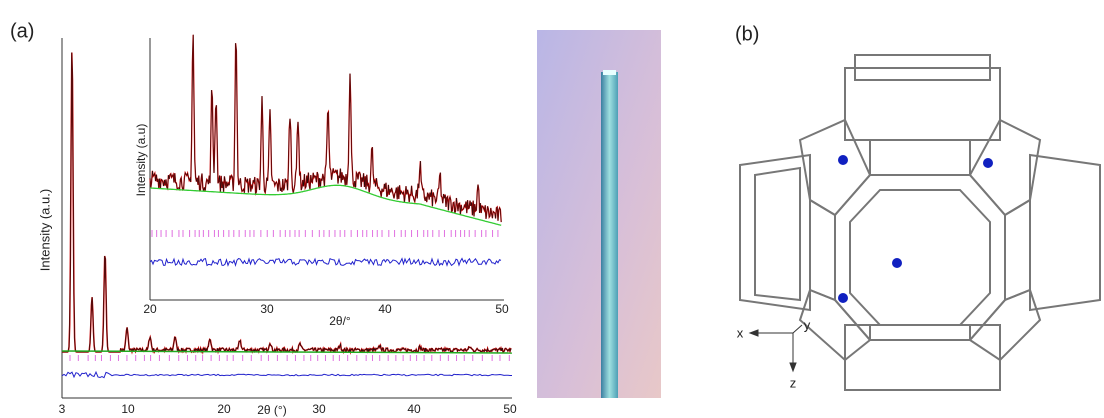 This screenshot has width=1104, height=418. Describe the element at coordinates (267, 309) in the screenshot. I see `inset-x-tick-label: 30` at that location.